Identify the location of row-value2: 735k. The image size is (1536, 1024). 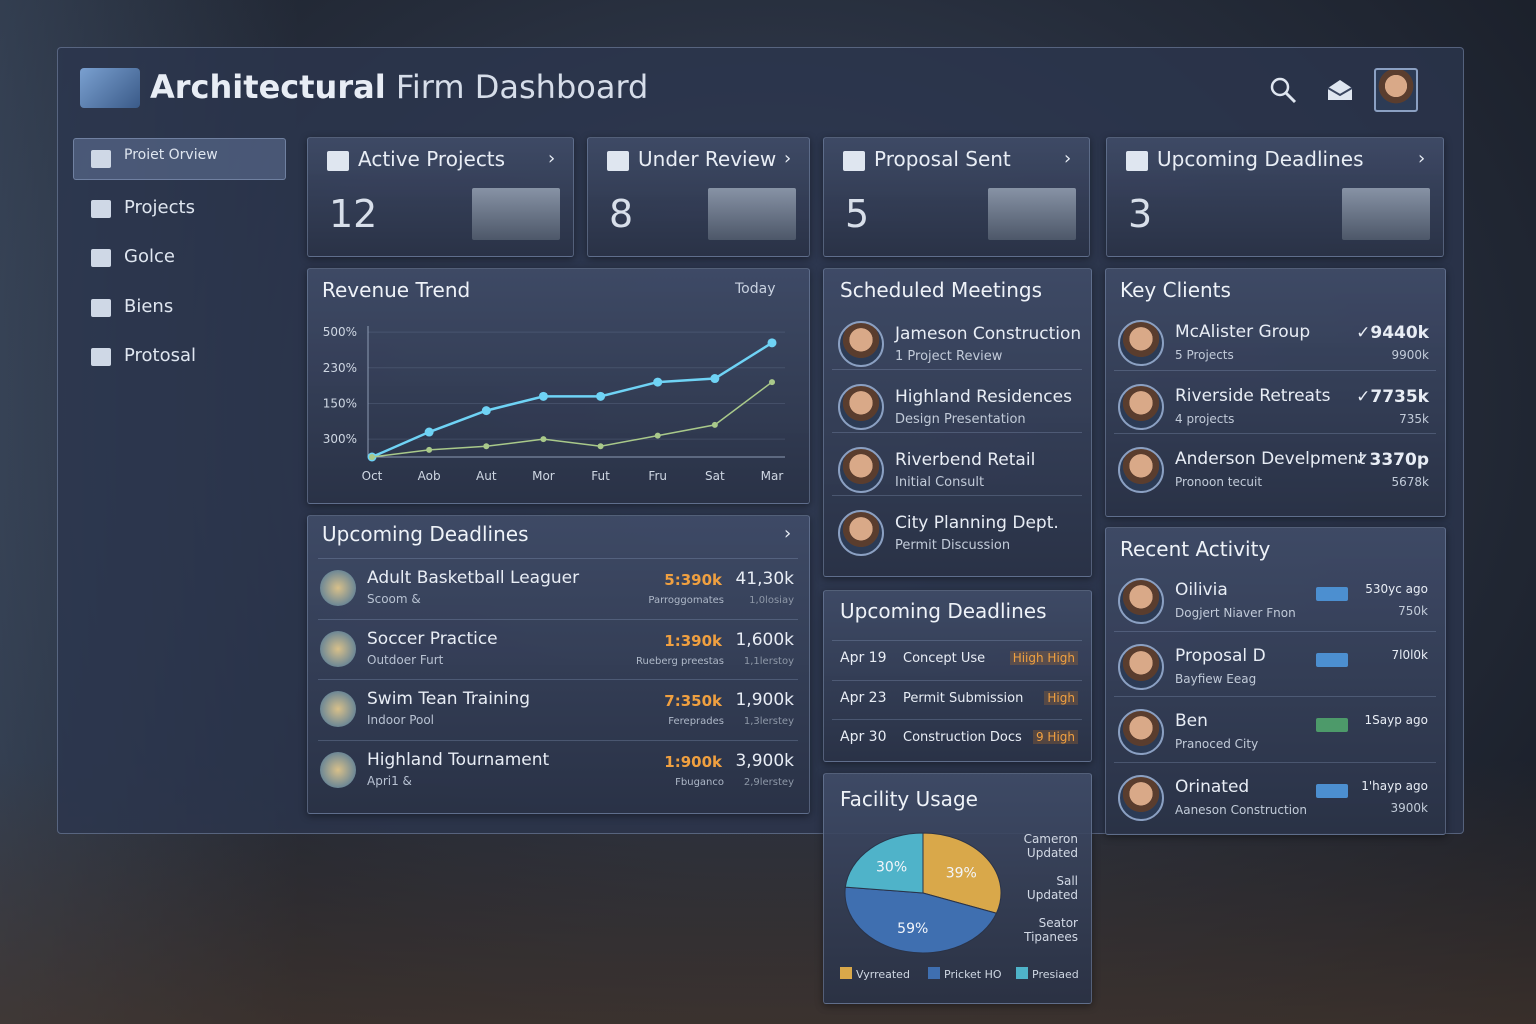
(1414, 418).